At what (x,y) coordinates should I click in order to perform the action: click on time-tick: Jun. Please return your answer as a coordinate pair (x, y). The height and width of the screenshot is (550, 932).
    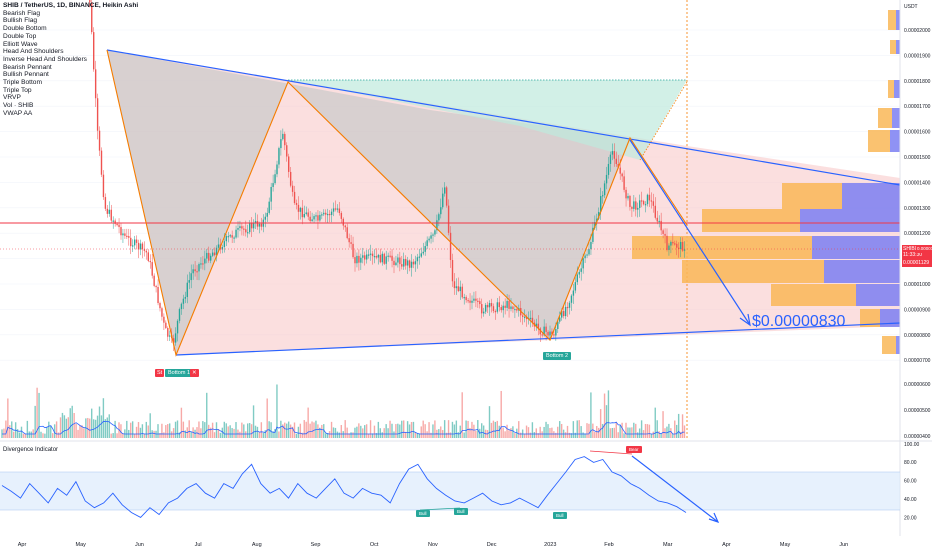
    Looking at the image, I should click on (139, 545).